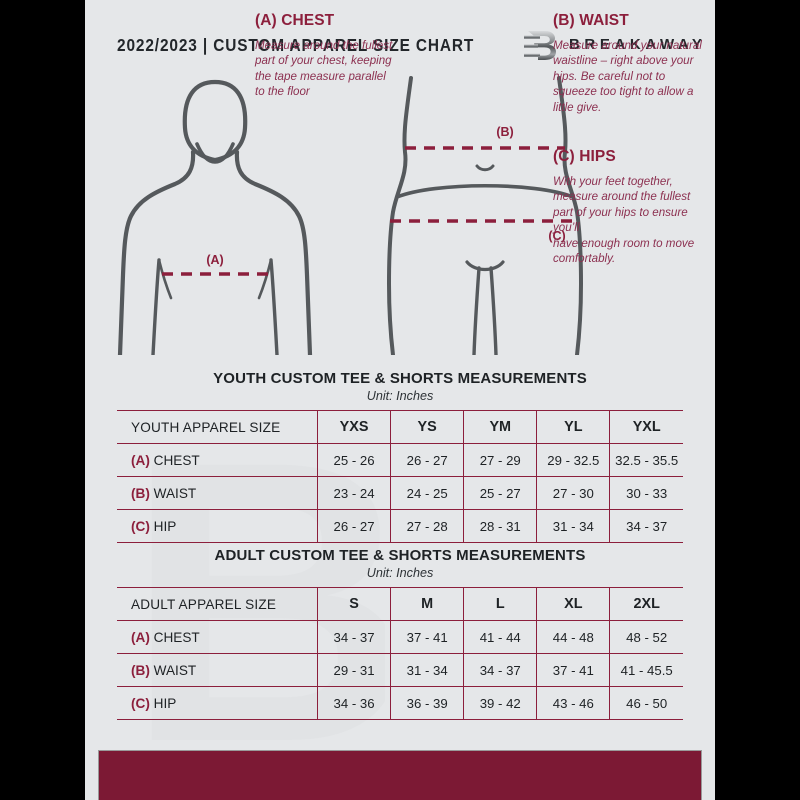  I want to click on adult-chest-m: 37 - 41, so click(427, 637).